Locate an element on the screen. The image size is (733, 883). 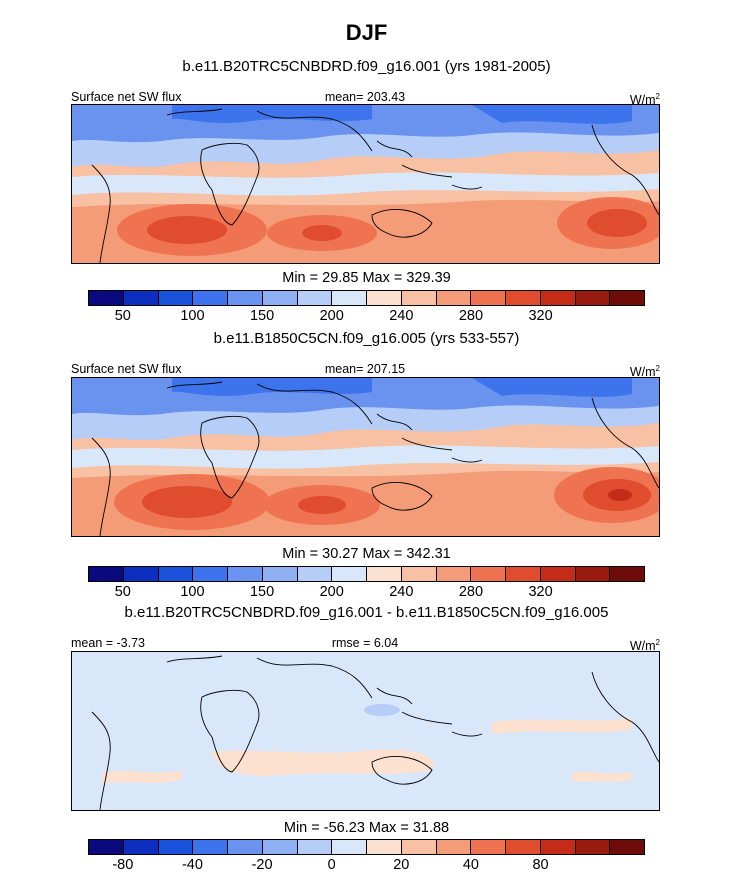
panel1-colorbar is located at coordinates (366, 298).